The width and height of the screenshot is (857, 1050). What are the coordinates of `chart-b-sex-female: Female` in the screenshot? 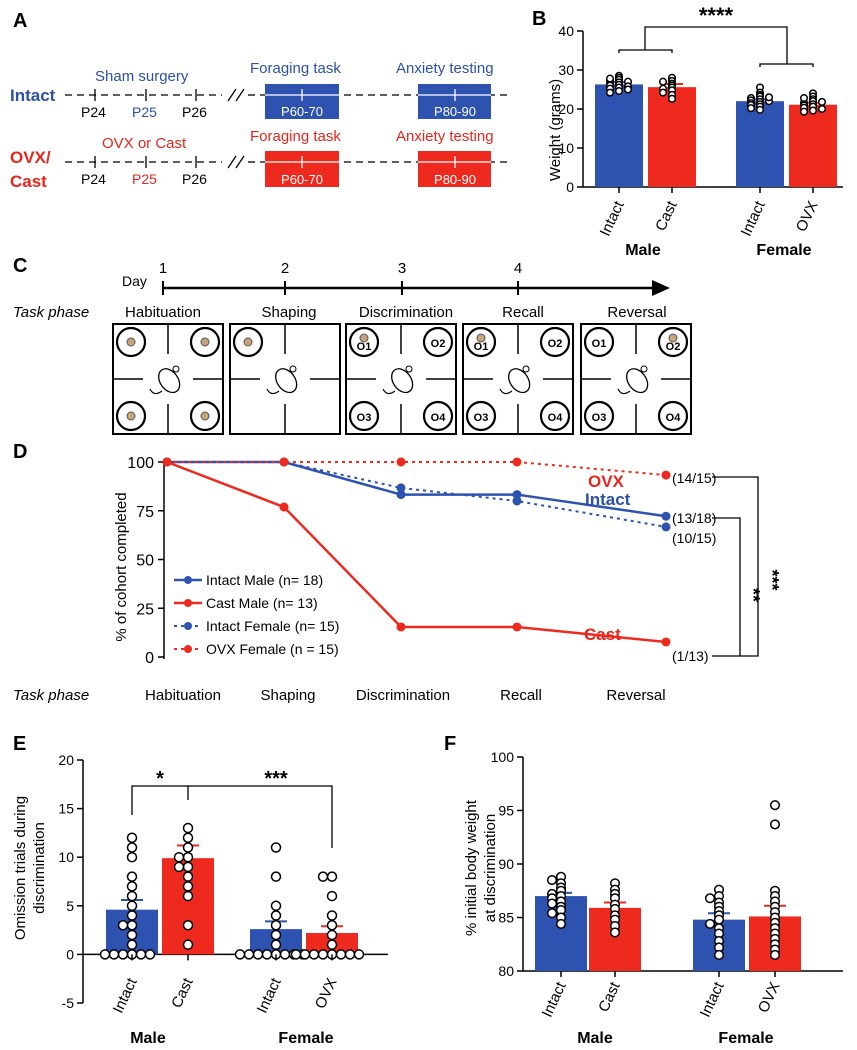 It's located at (783, 250).